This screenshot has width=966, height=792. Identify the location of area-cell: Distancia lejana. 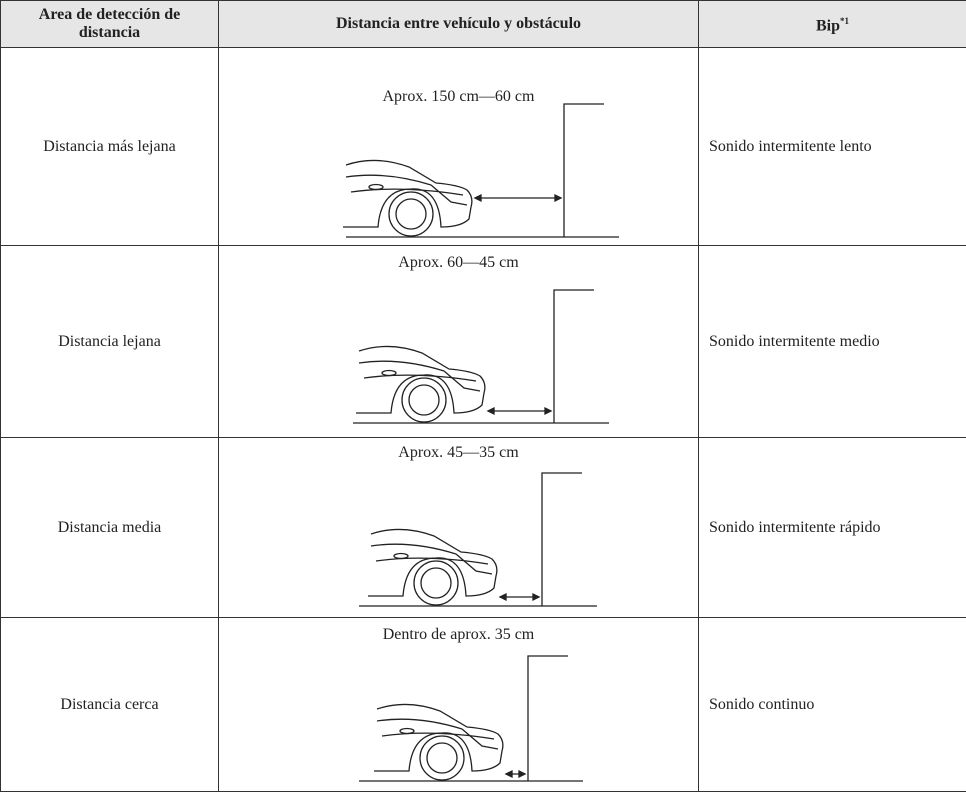
(110, 342).